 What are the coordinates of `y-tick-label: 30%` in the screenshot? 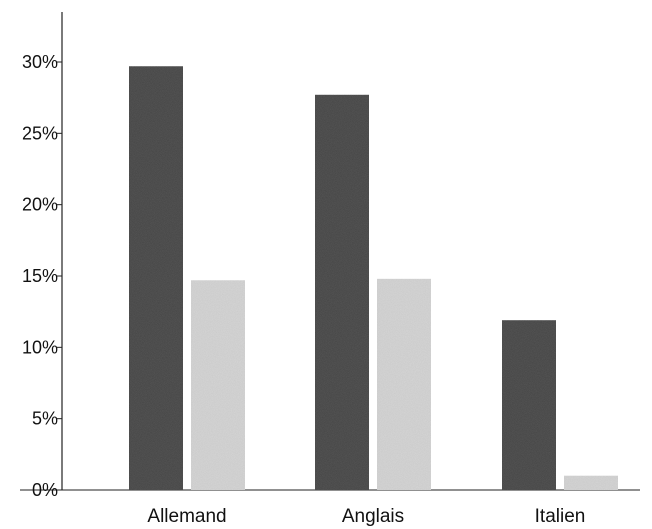 It's located at (40, 62).